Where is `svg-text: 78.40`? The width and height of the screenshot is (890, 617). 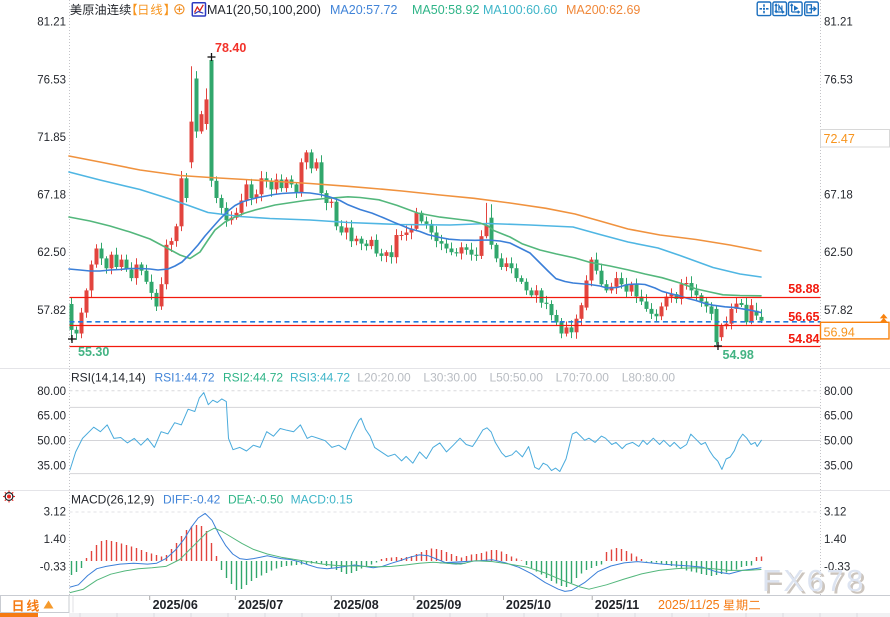
svg-text: 78.40 is located at coordinates (230, 48).